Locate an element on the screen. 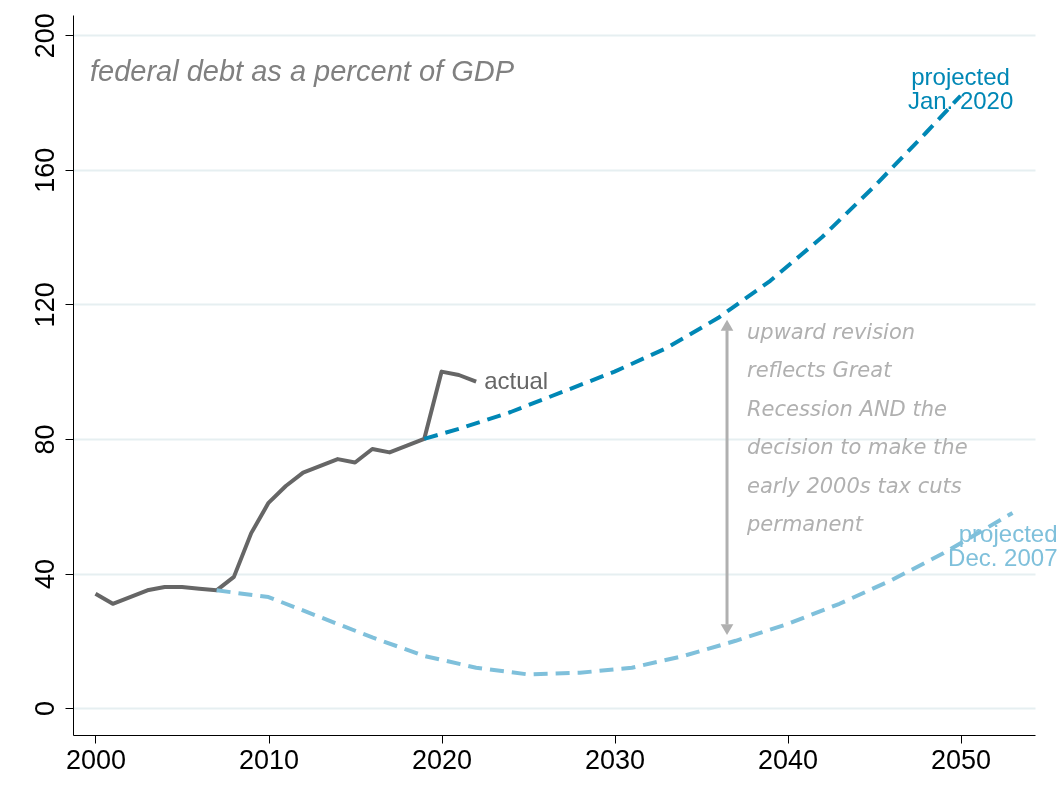  y-tick-label: 120 is located at coordinates (44, 305).